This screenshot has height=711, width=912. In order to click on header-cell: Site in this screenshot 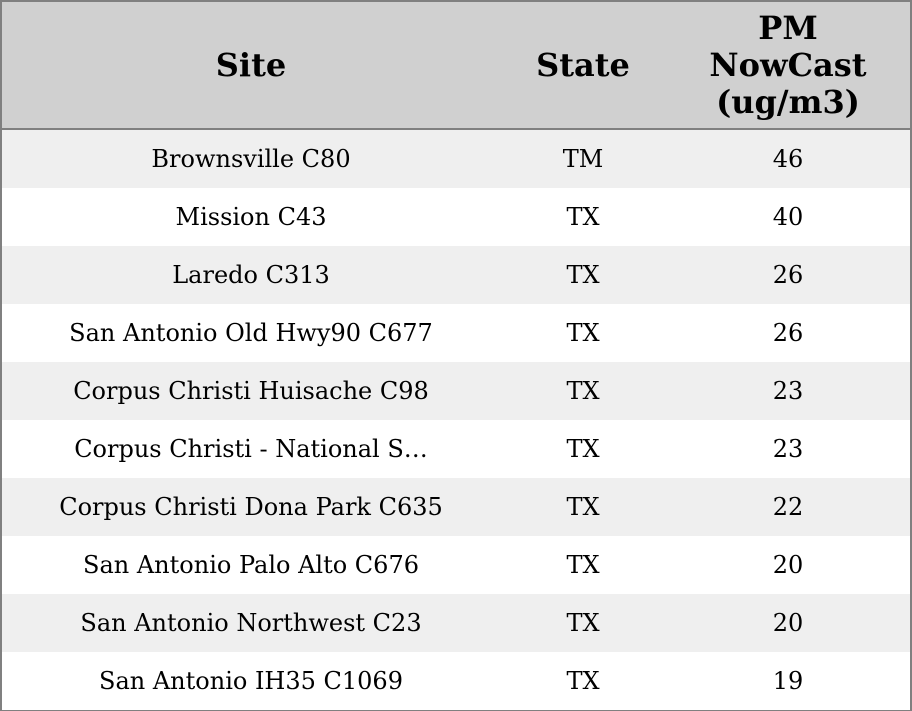, I will do `click(251, 66)`.